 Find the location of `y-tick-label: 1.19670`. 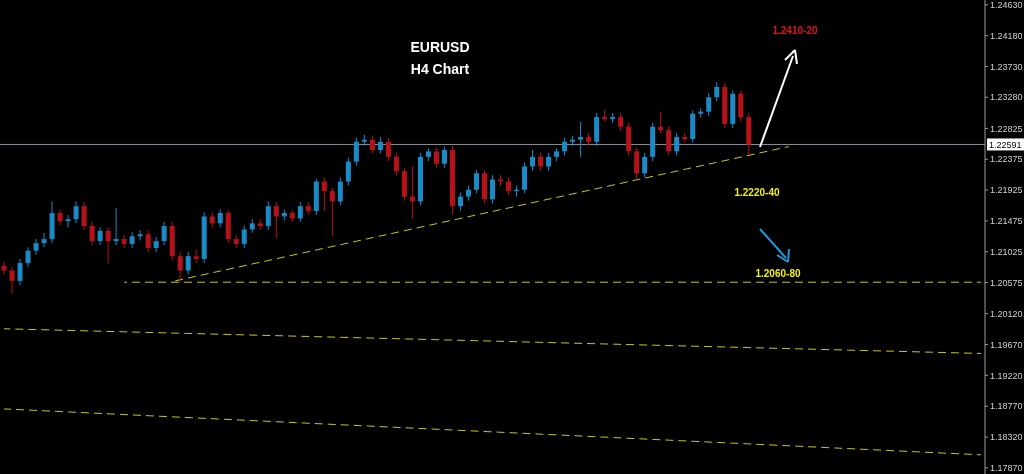

y-tick-label: 1.19670 is located at coordinates (1006, 344).